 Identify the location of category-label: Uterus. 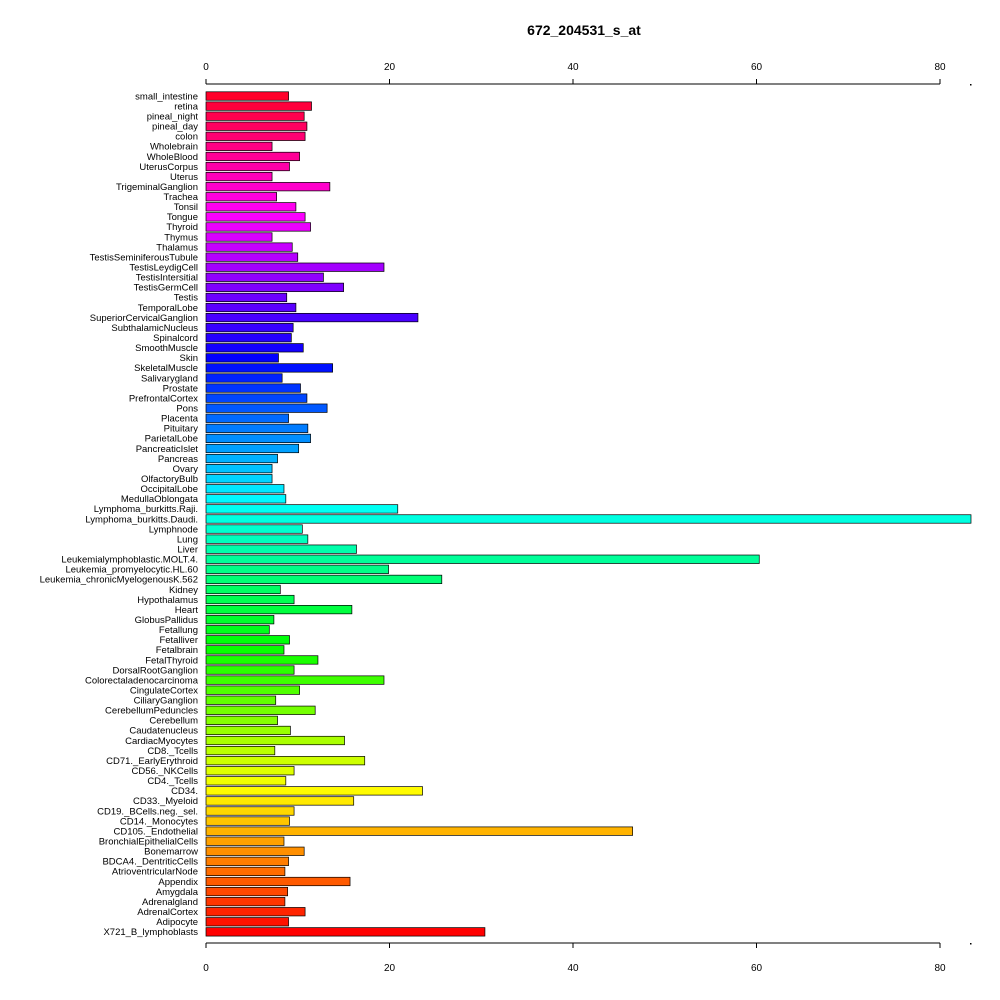
(184, 177).